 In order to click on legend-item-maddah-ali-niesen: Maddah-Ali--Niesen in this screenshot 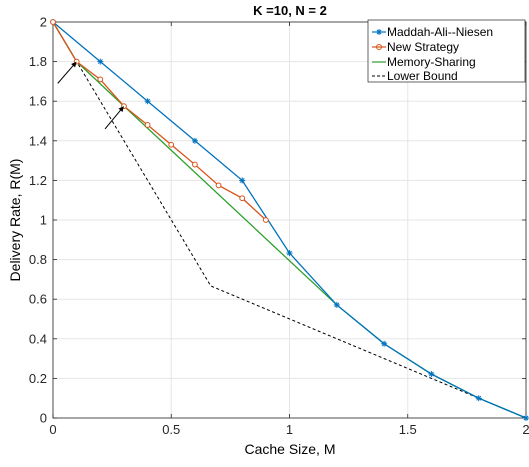, I will do `click(432, 32)`.